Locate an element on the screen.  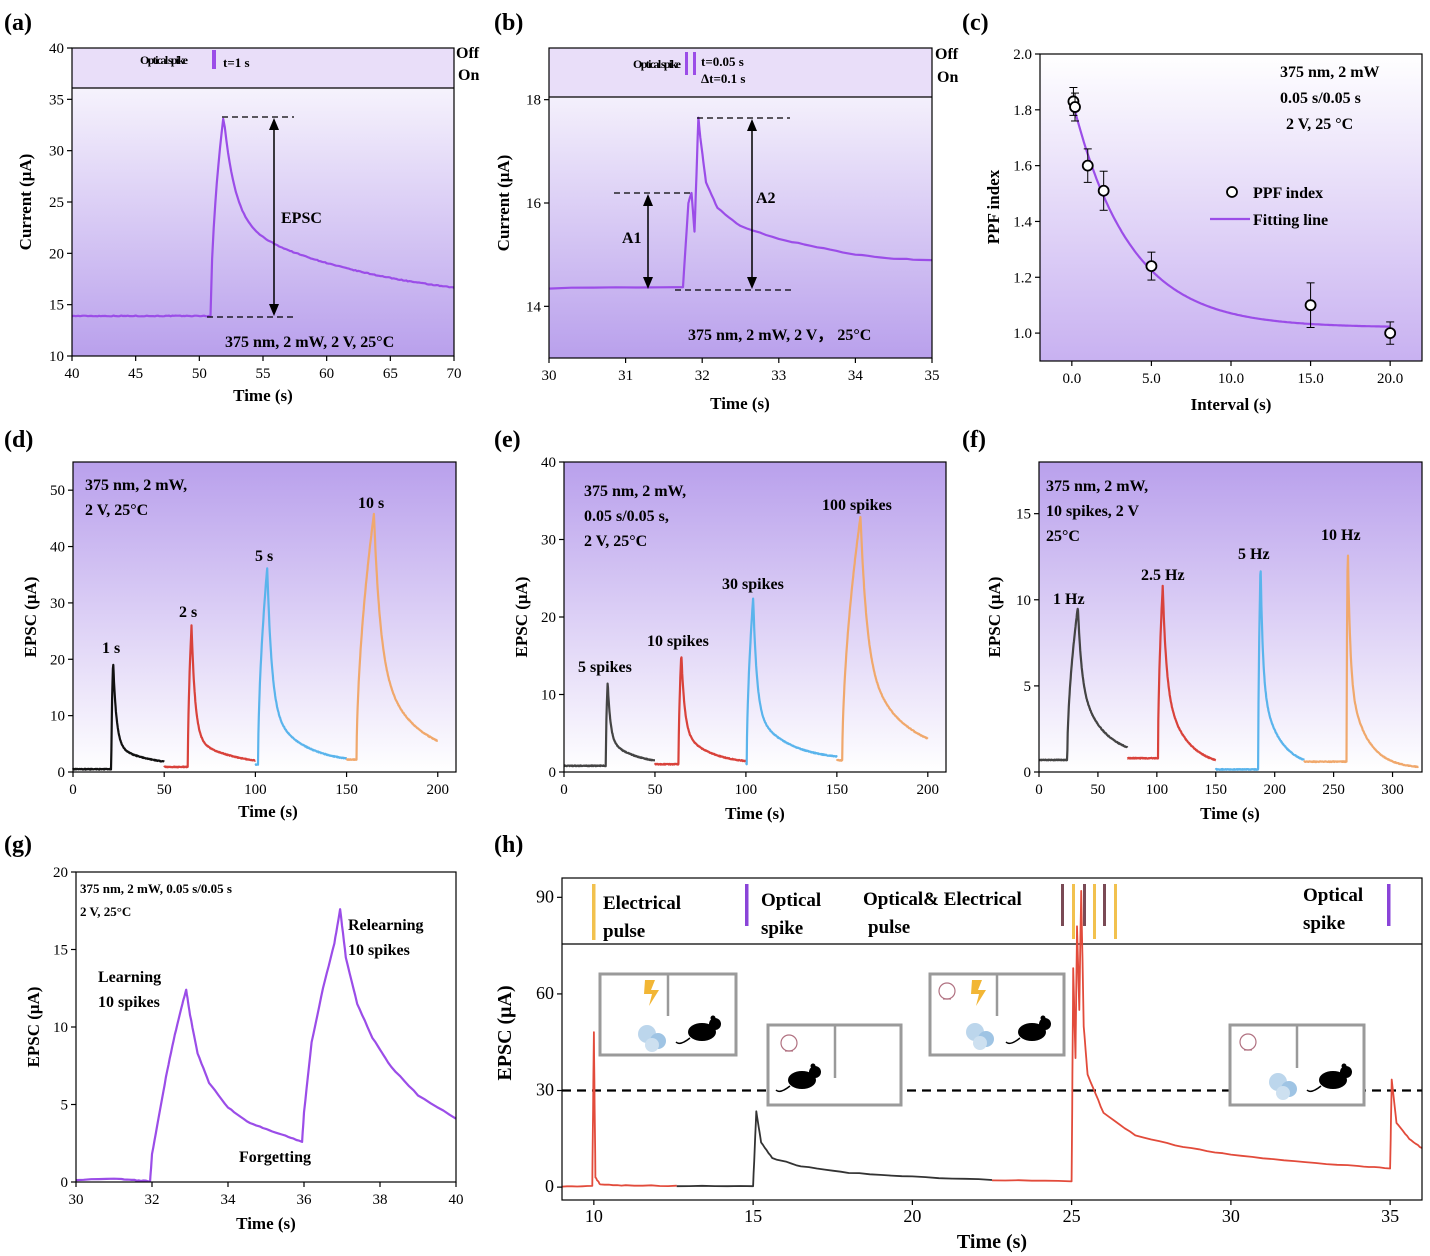
x-tick-label: 40 is located at coordinates (72, 374).